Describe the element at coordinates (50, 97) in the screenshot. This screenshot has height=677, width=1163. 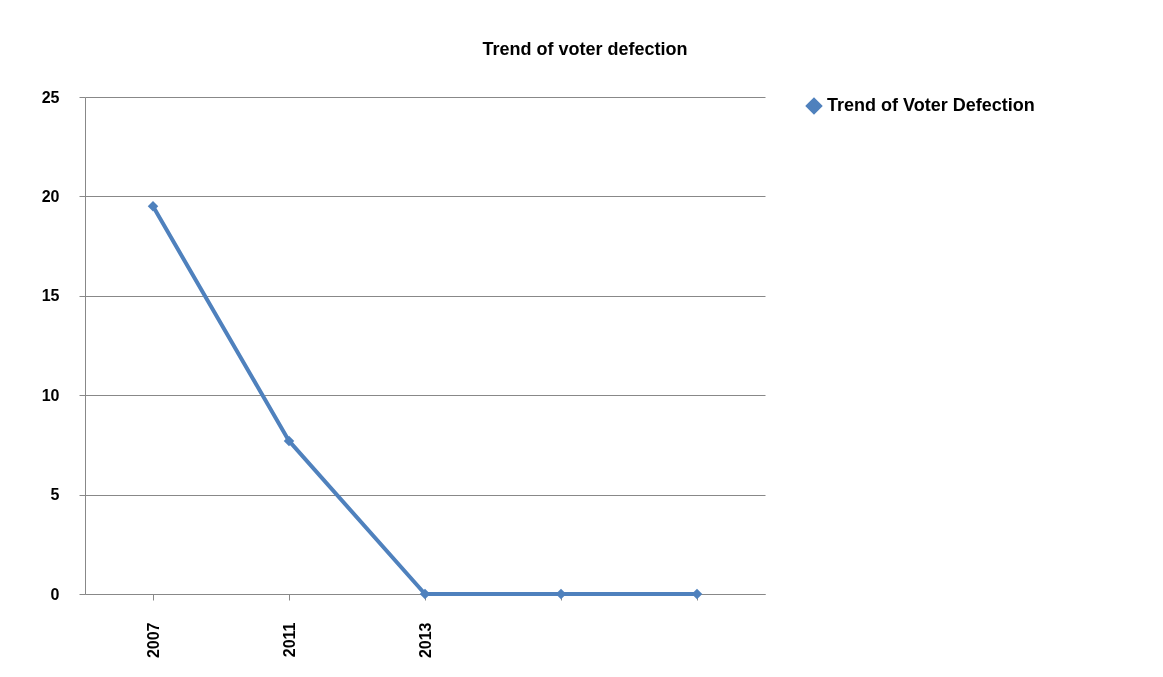
I see `y-tick-label: 25` at that location.